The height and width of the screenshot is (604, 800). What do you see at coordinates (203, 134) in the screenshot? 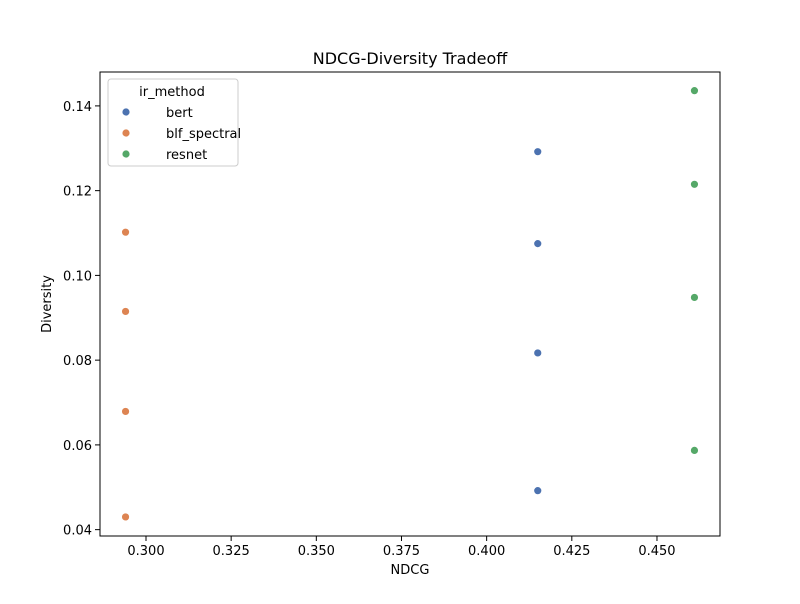
I see `legend-label-blf-spectral: blf_spectral` at bounding box center [203, 134].